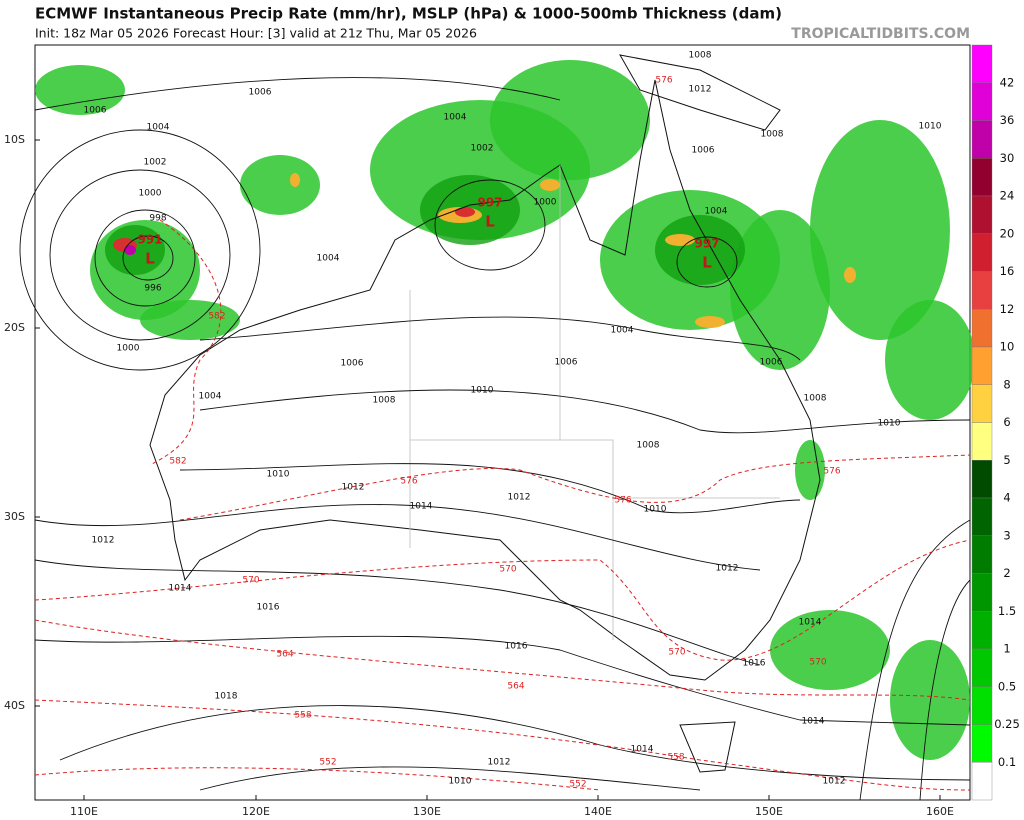 The width and height of the screenshot is (1024, 820). What do you see at coordinates (152, 289) in the screenshot?
I see `isobar-label: 996` at bounding box center [152, 289].